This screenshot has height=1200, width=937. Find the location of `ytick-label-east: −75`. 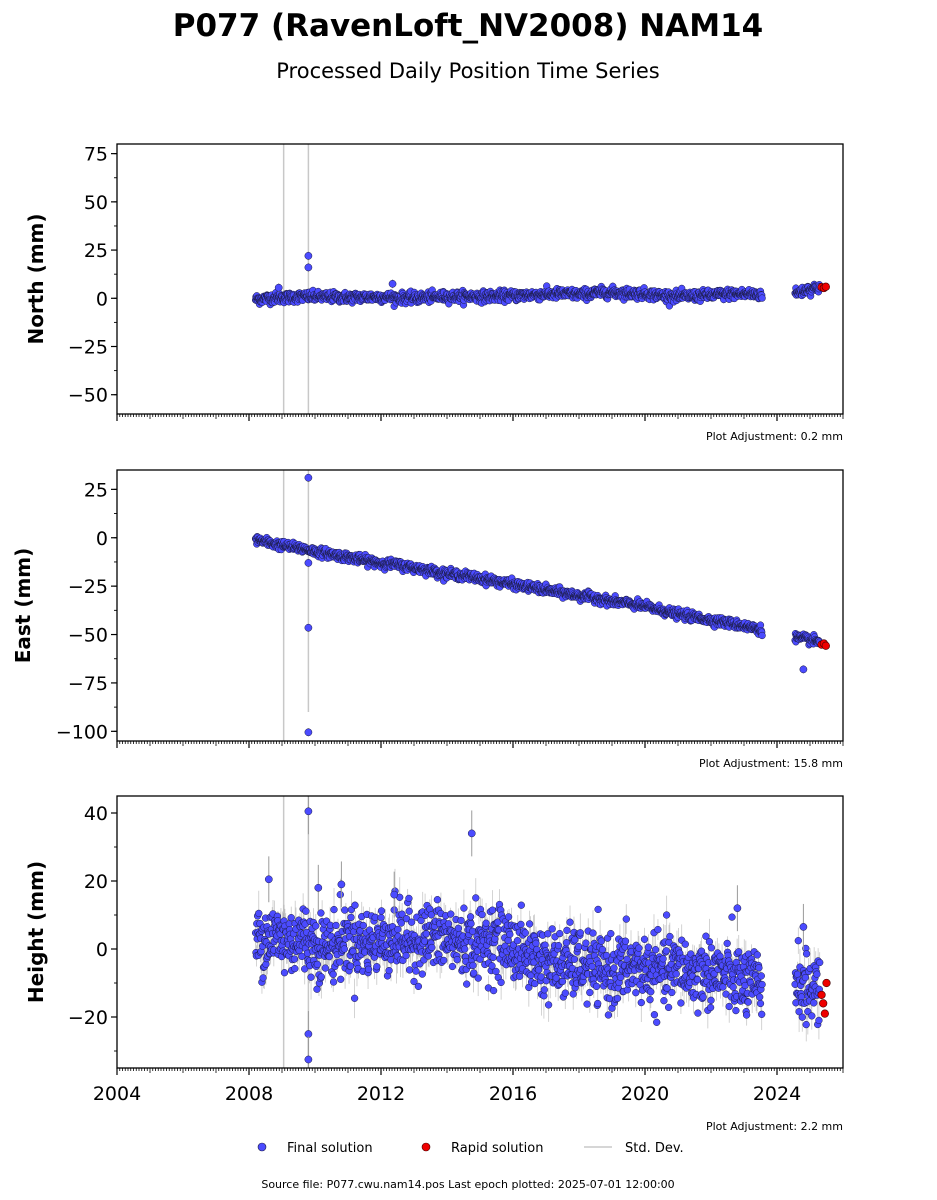

ytick-label-east: −75 is located at coordinates (88, 684).